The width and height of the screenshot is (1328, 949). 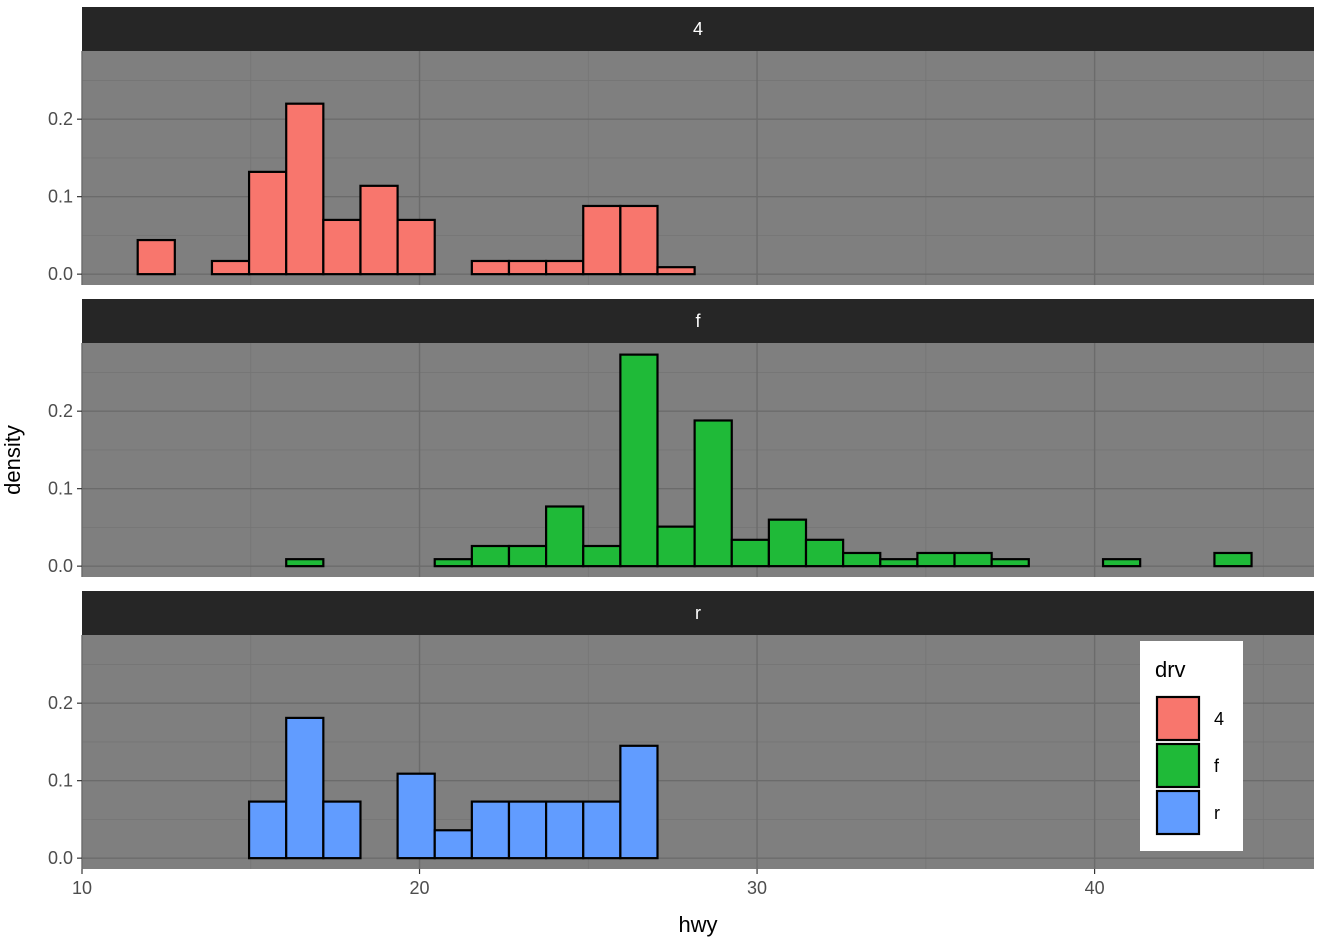 I want to click on facet-strip-label: 4, so click(x=698, y=29).